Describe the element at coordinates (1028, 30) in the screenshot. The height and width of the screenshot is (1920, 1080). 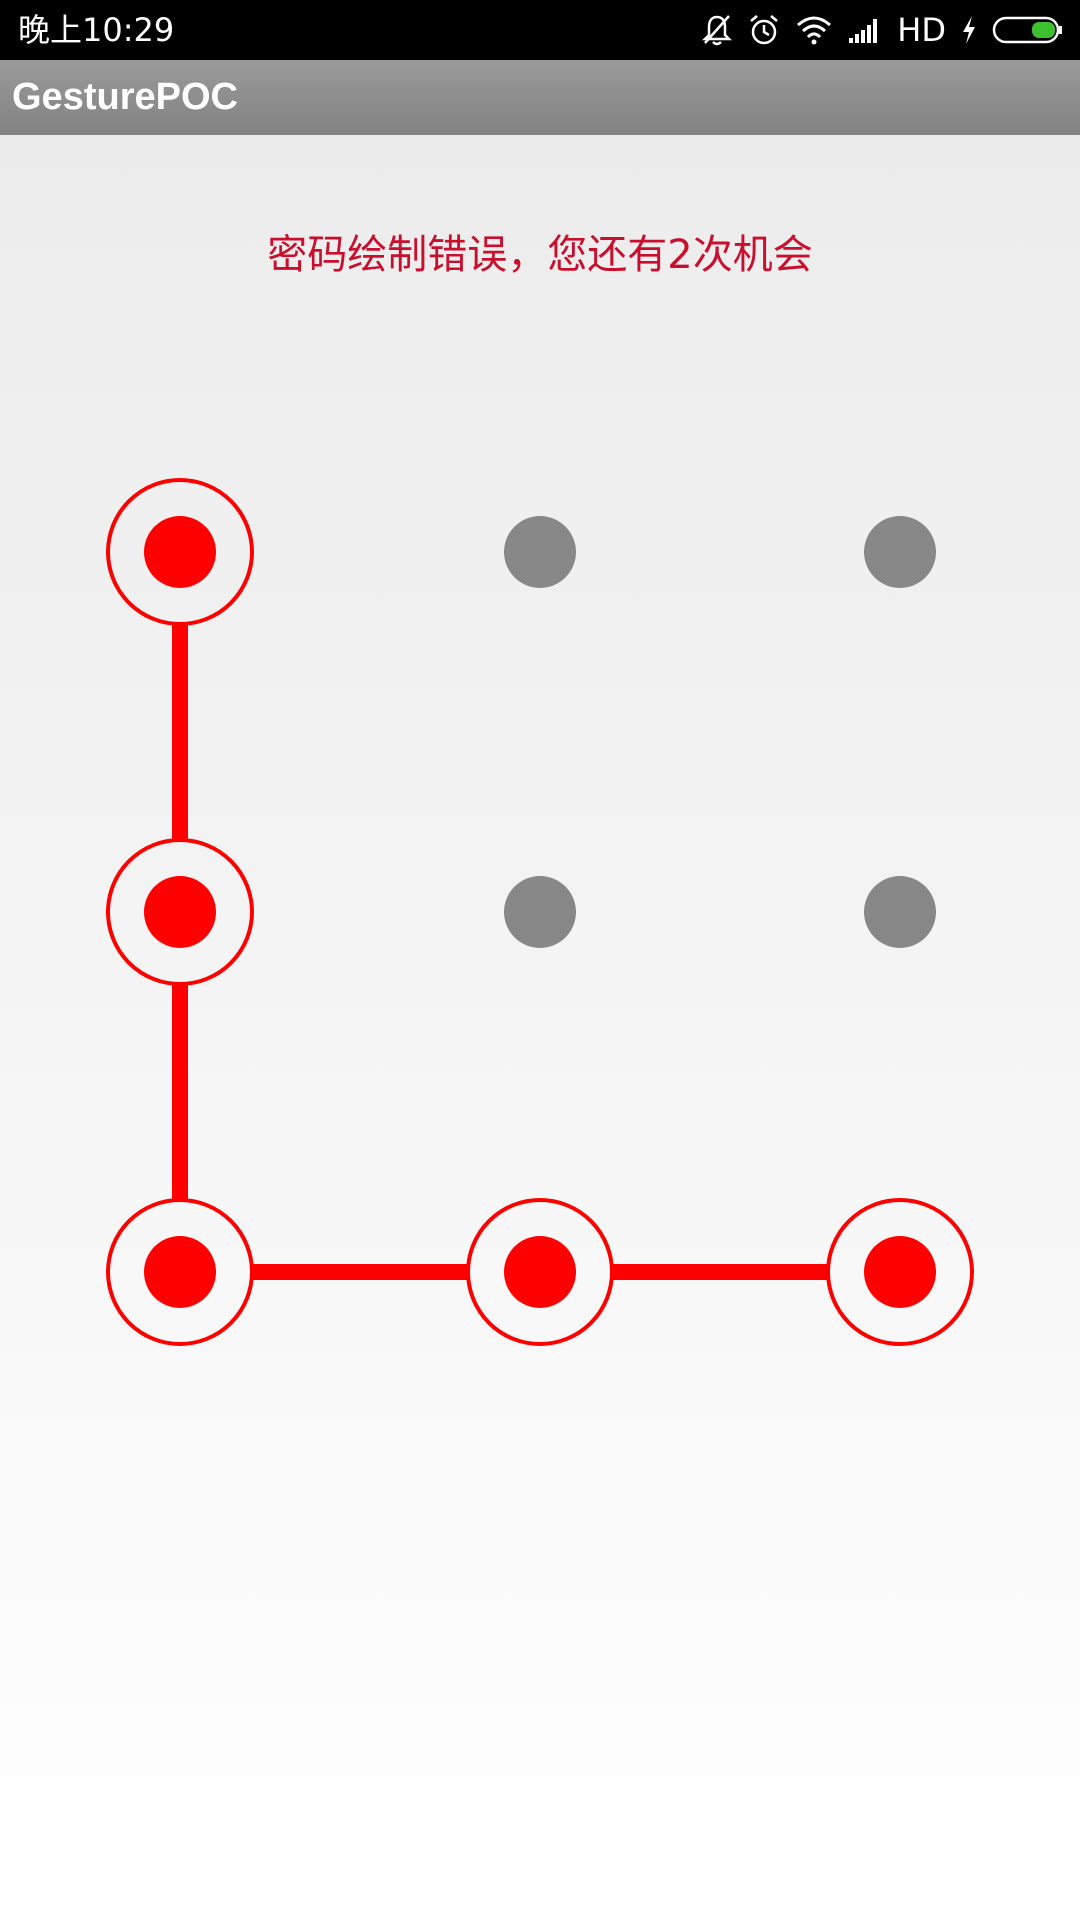
I see `battery-icon` at that location.